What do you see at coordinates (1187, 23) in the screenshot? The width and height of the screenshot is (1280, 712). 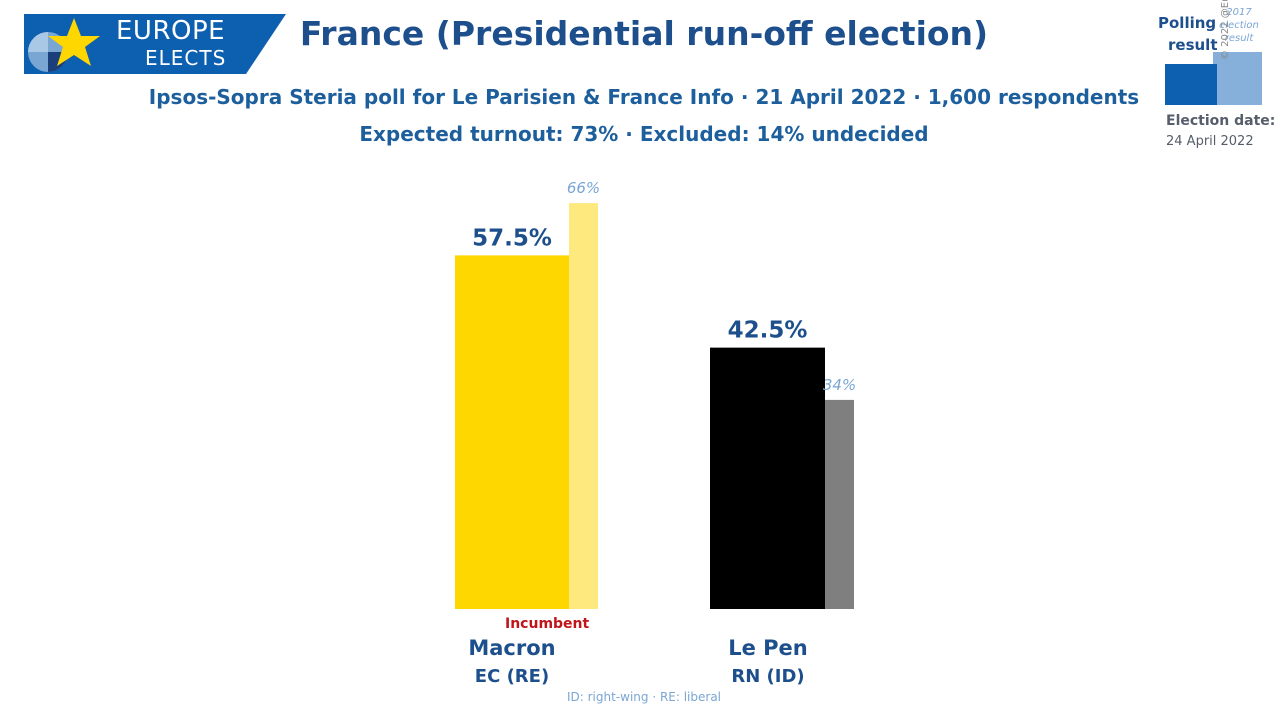 I see `legend-polling-label: Polling` at bounding box center [1187, 23].